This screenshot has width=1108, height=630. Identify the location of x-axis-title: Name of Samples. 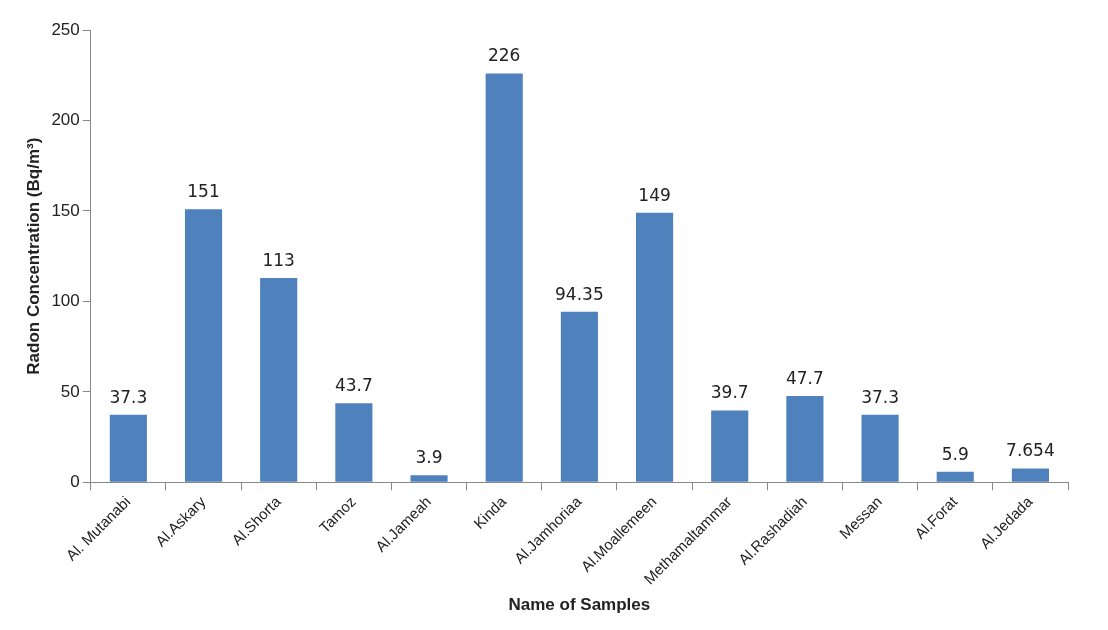
(579, 605).